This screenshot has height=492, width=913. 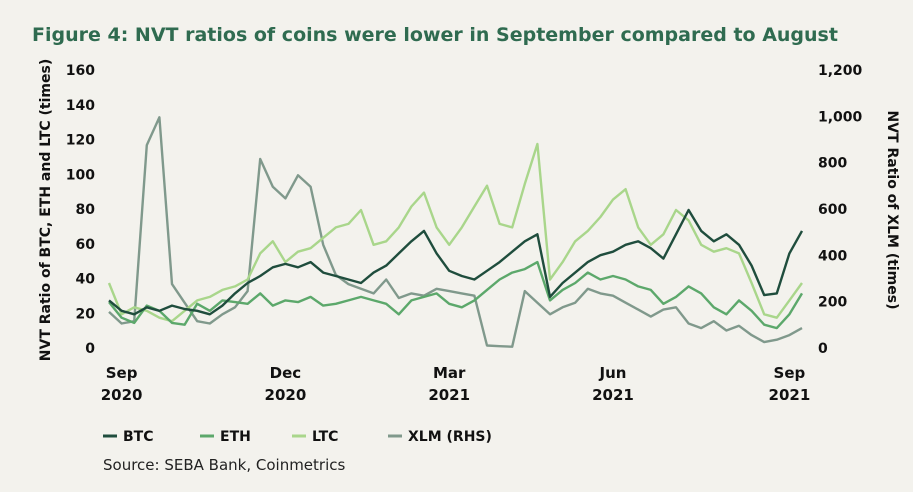 I want to click on y2-tick-label: 1,000, so click(x=840, y=117).